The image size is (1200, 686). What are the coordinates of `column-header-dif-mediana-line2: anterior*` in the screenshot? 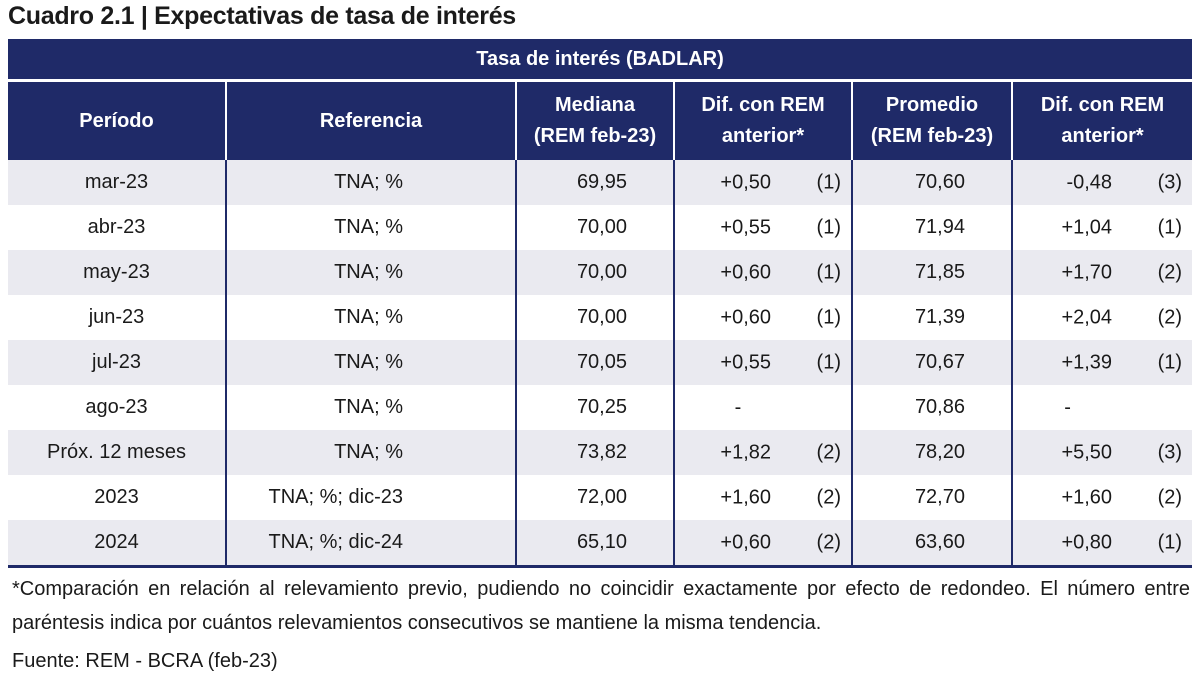 It's located at (763, 136).